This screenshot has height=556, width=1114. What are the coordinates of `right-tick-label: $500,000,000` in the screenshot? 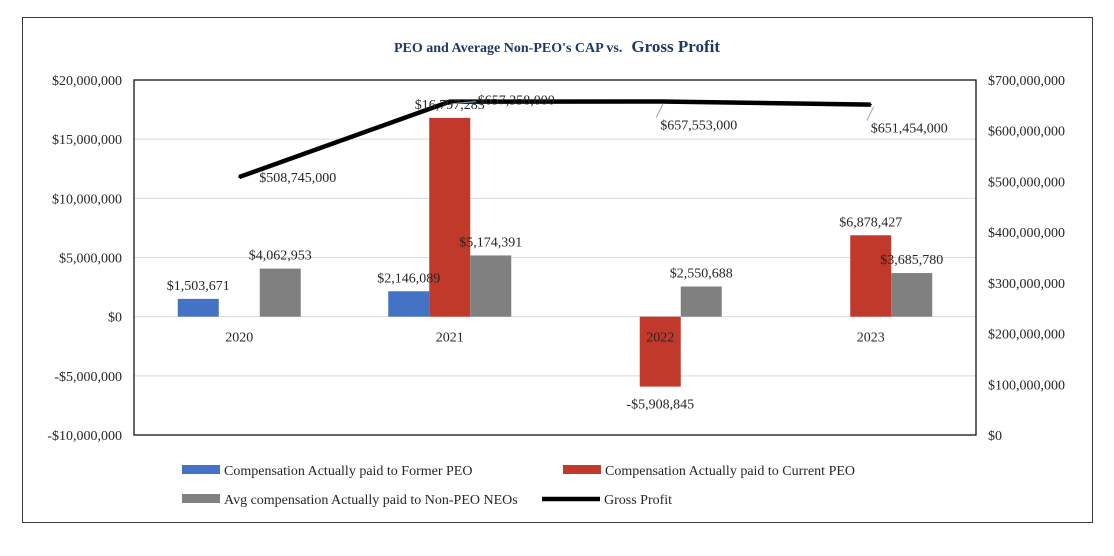 It's located at (1026, 182).